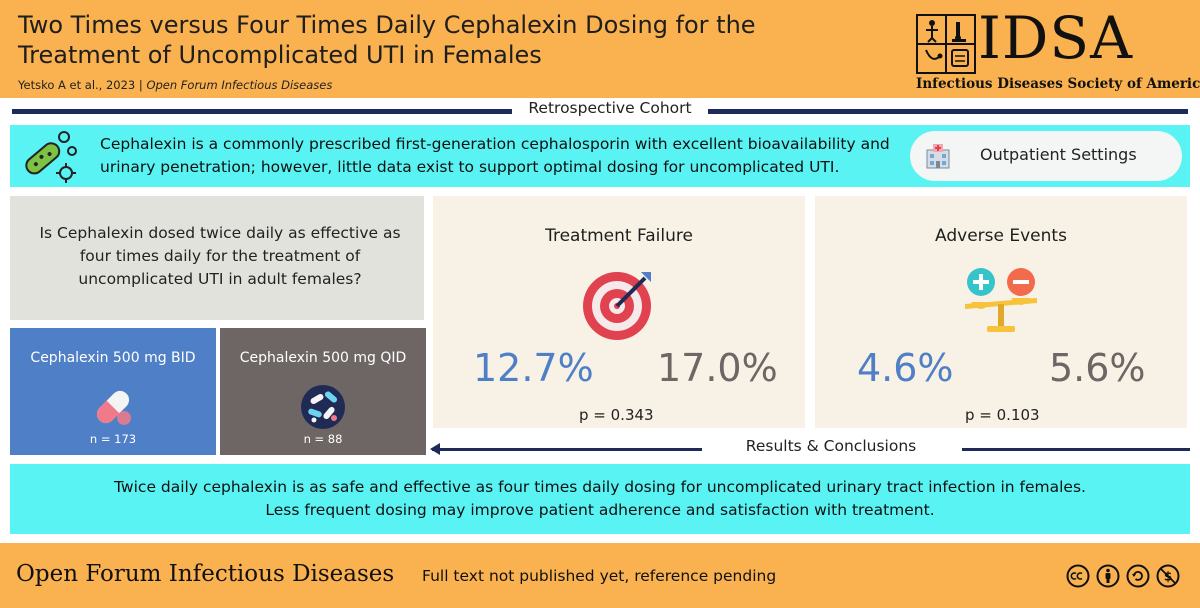 This screenshot has width=1200, height=608. I want to click on setting-label: Outpatient Settings, so click(1058, 154).